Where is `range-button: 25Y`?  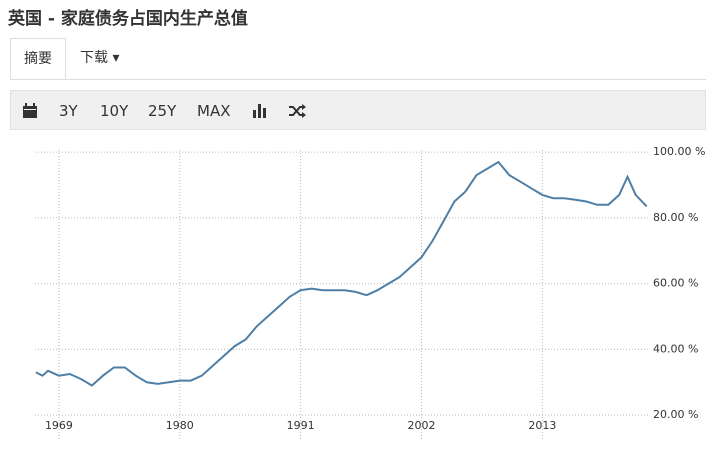 range-button: 25Y is located at coordinates (162, 111).